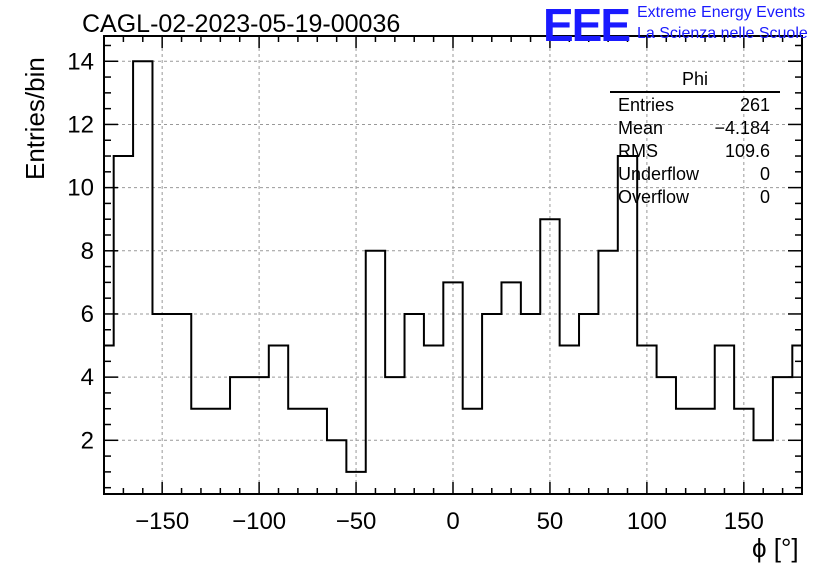 This screenshot has width=836, height=572. What do you see at coordinates (356, 521) in the screenshot?
I see `x-tick-label: −50` at bounding box center [356, 521].